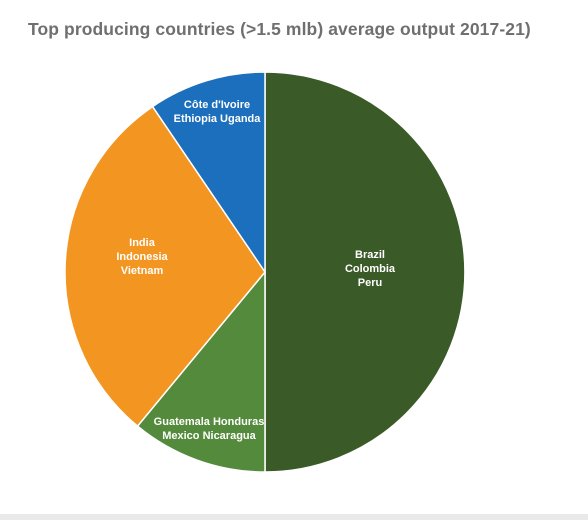 The width and height of the screenshot is (588, 520). I want to click on slice-label: Brazil Colombia Peru, so click(370, 269).